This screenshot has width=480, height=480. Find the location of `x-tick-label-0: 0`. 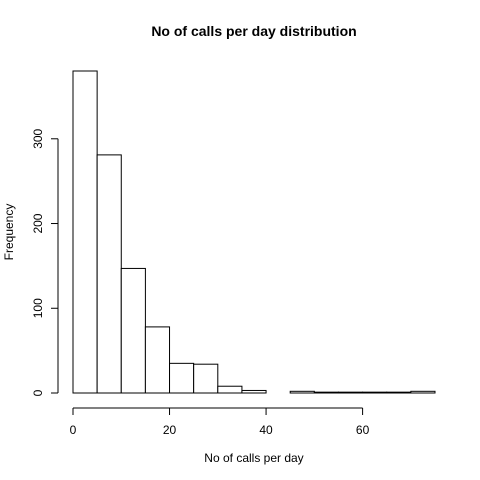

x-tick-label-0: 0 is located at coordinates (73, 430).